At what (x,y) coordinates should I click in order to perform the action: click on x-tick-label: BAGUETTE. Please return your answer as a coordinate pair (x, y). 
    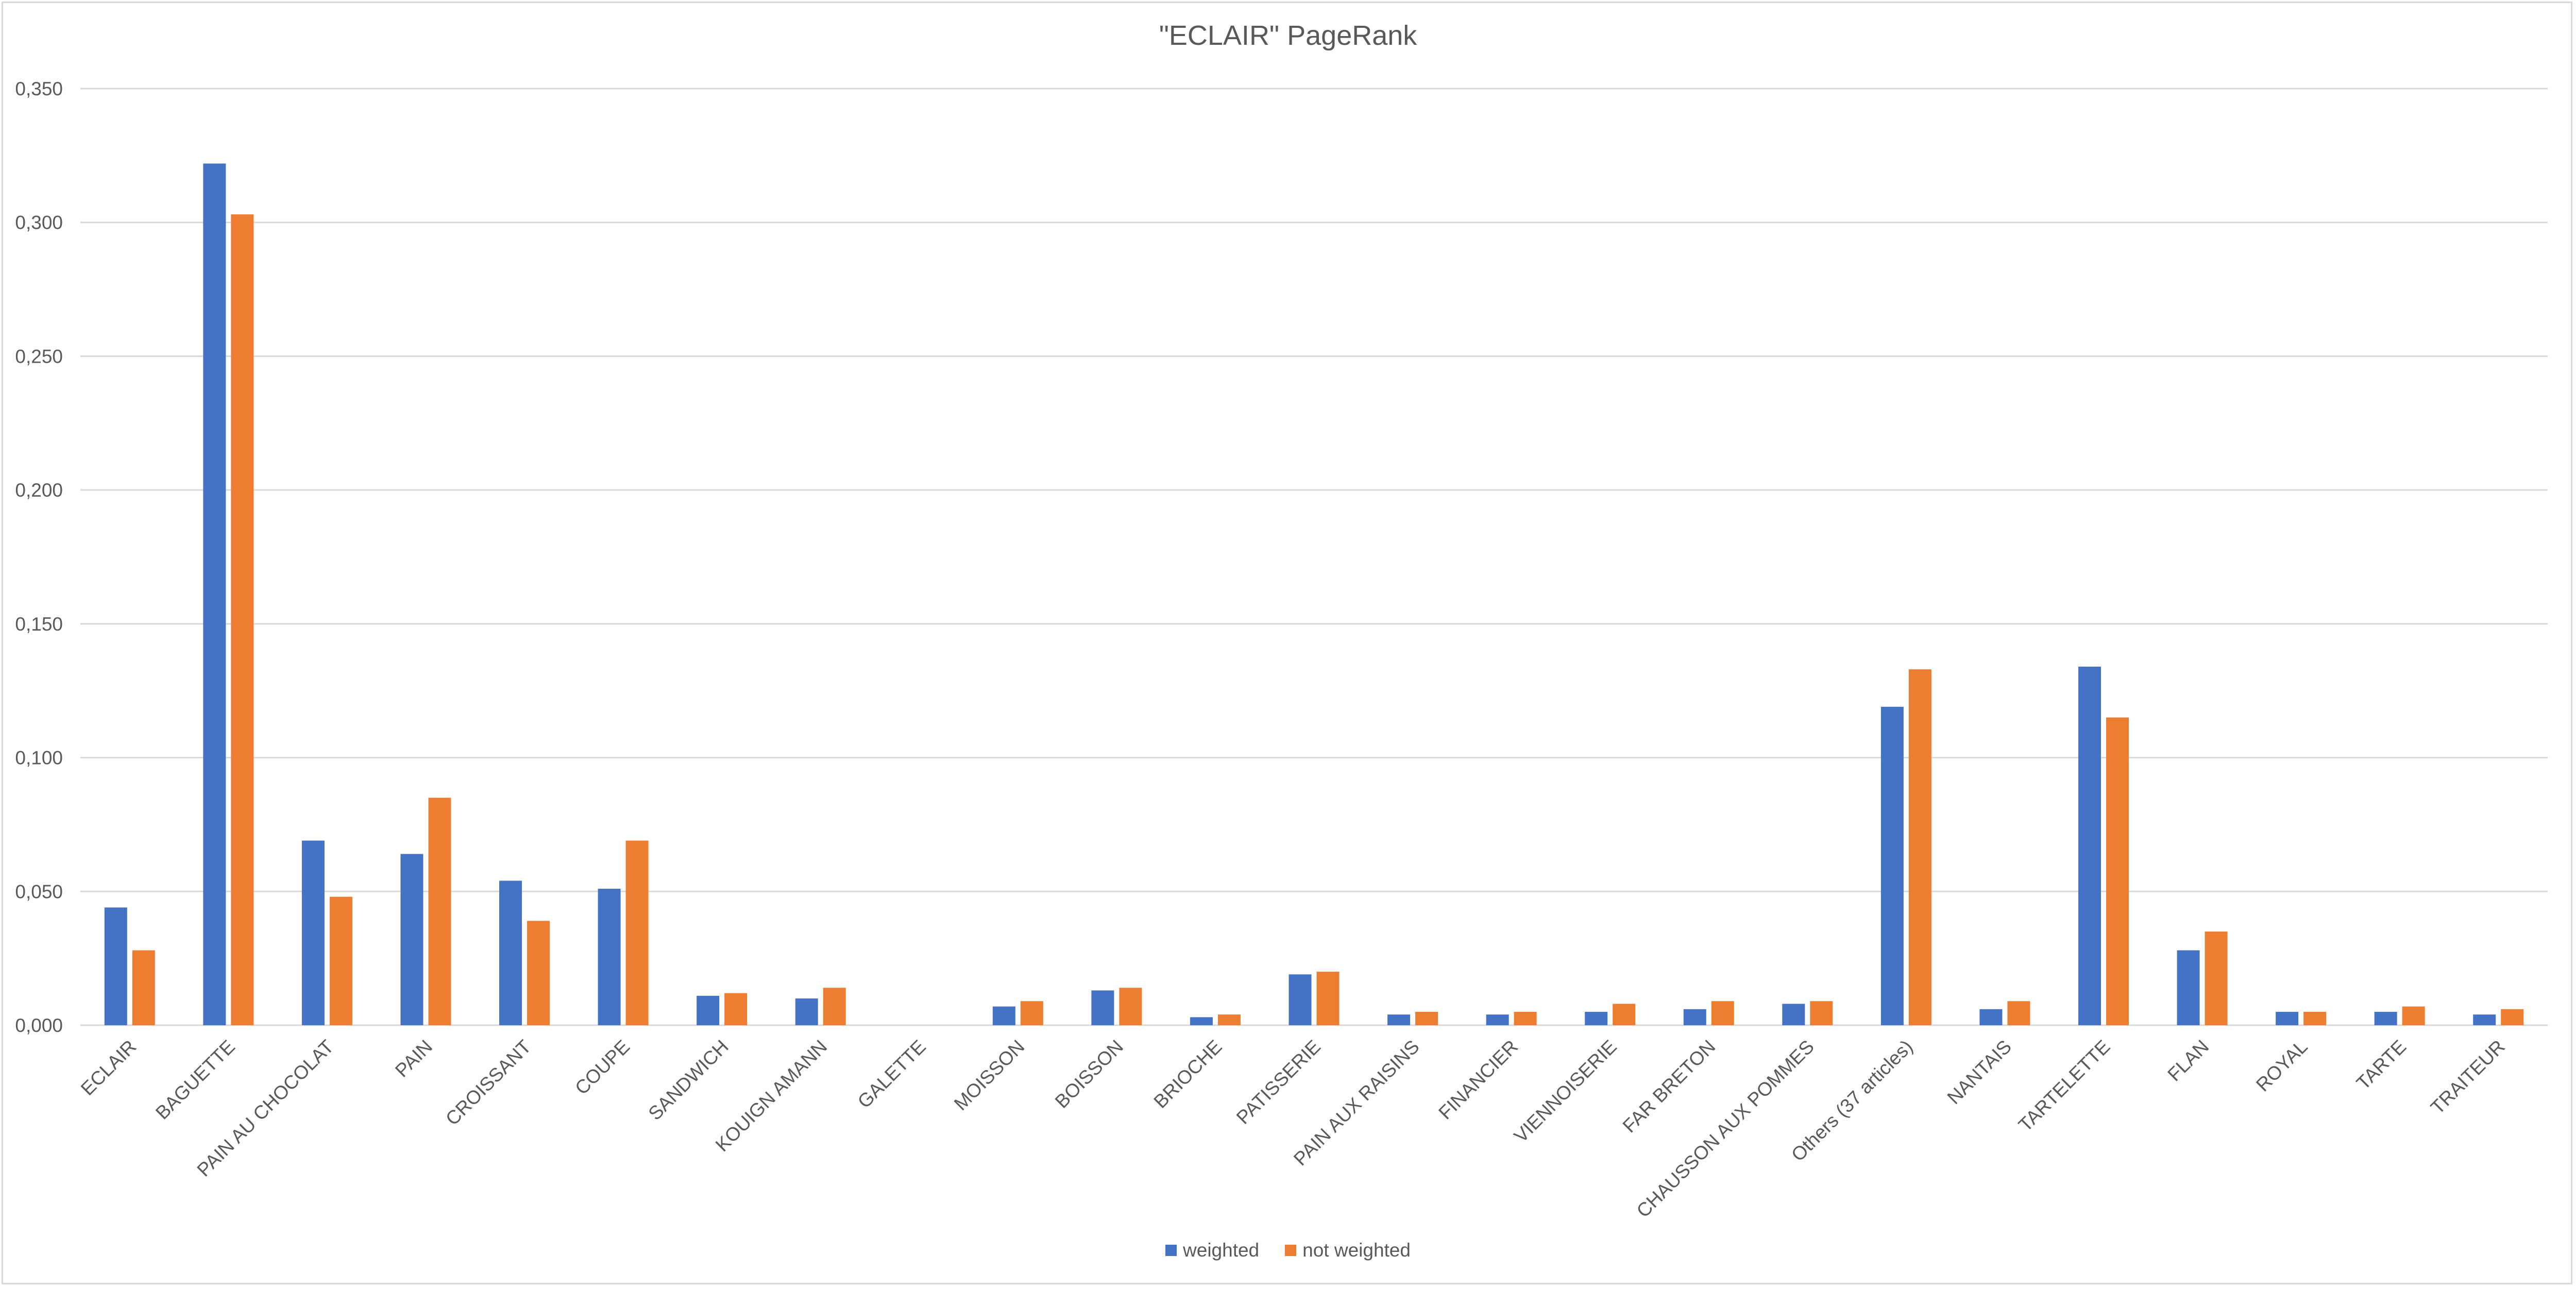
    Looking at the image, I should click on (195, 1080).